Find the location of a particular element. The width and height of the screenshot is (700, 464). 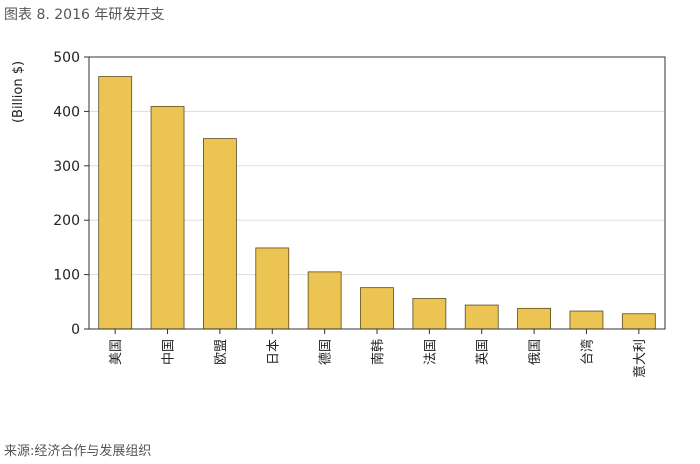

x-tick-label: 意大利 is located at coordinates (640, 358).